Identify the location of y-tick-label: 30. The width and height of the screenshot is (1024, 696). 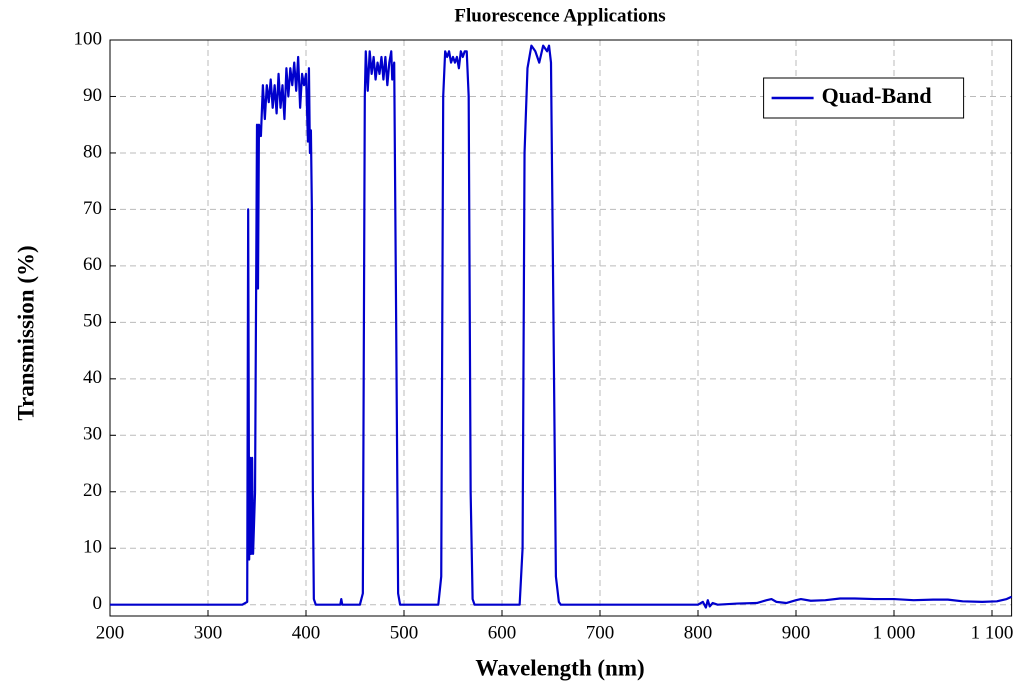
(92, 434).